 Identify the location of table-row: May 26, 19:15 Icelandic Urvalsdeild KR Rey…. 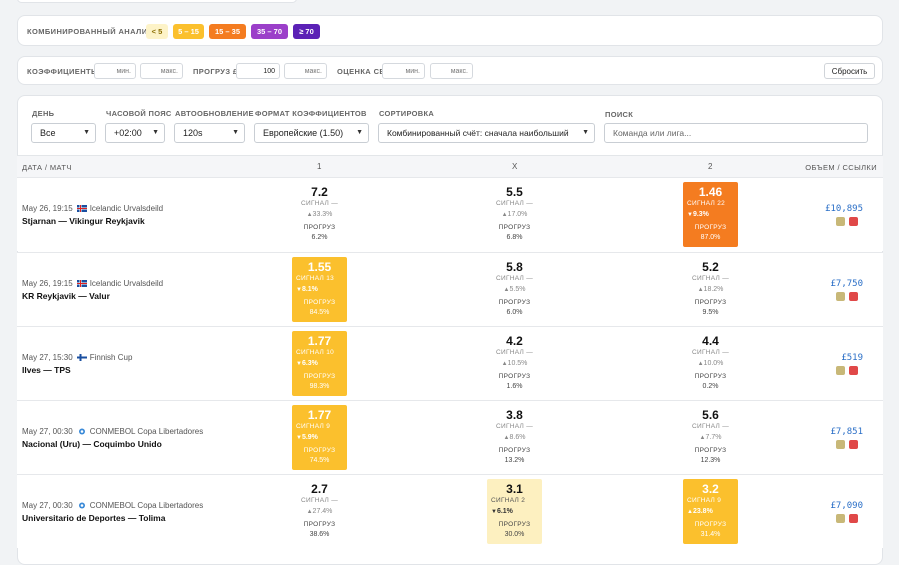
(450, 289).